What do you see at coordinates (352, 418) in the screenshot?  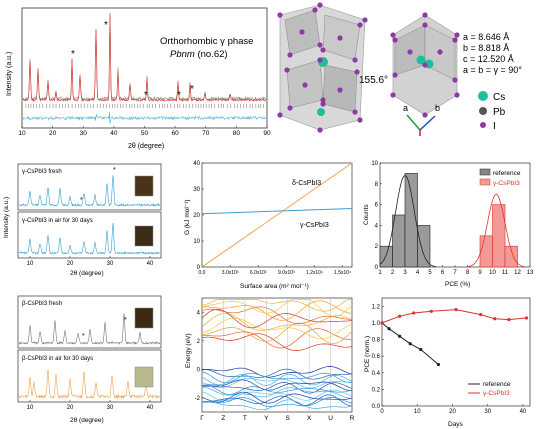 I see `k-point-label: R` at bounding box center [352, 418].